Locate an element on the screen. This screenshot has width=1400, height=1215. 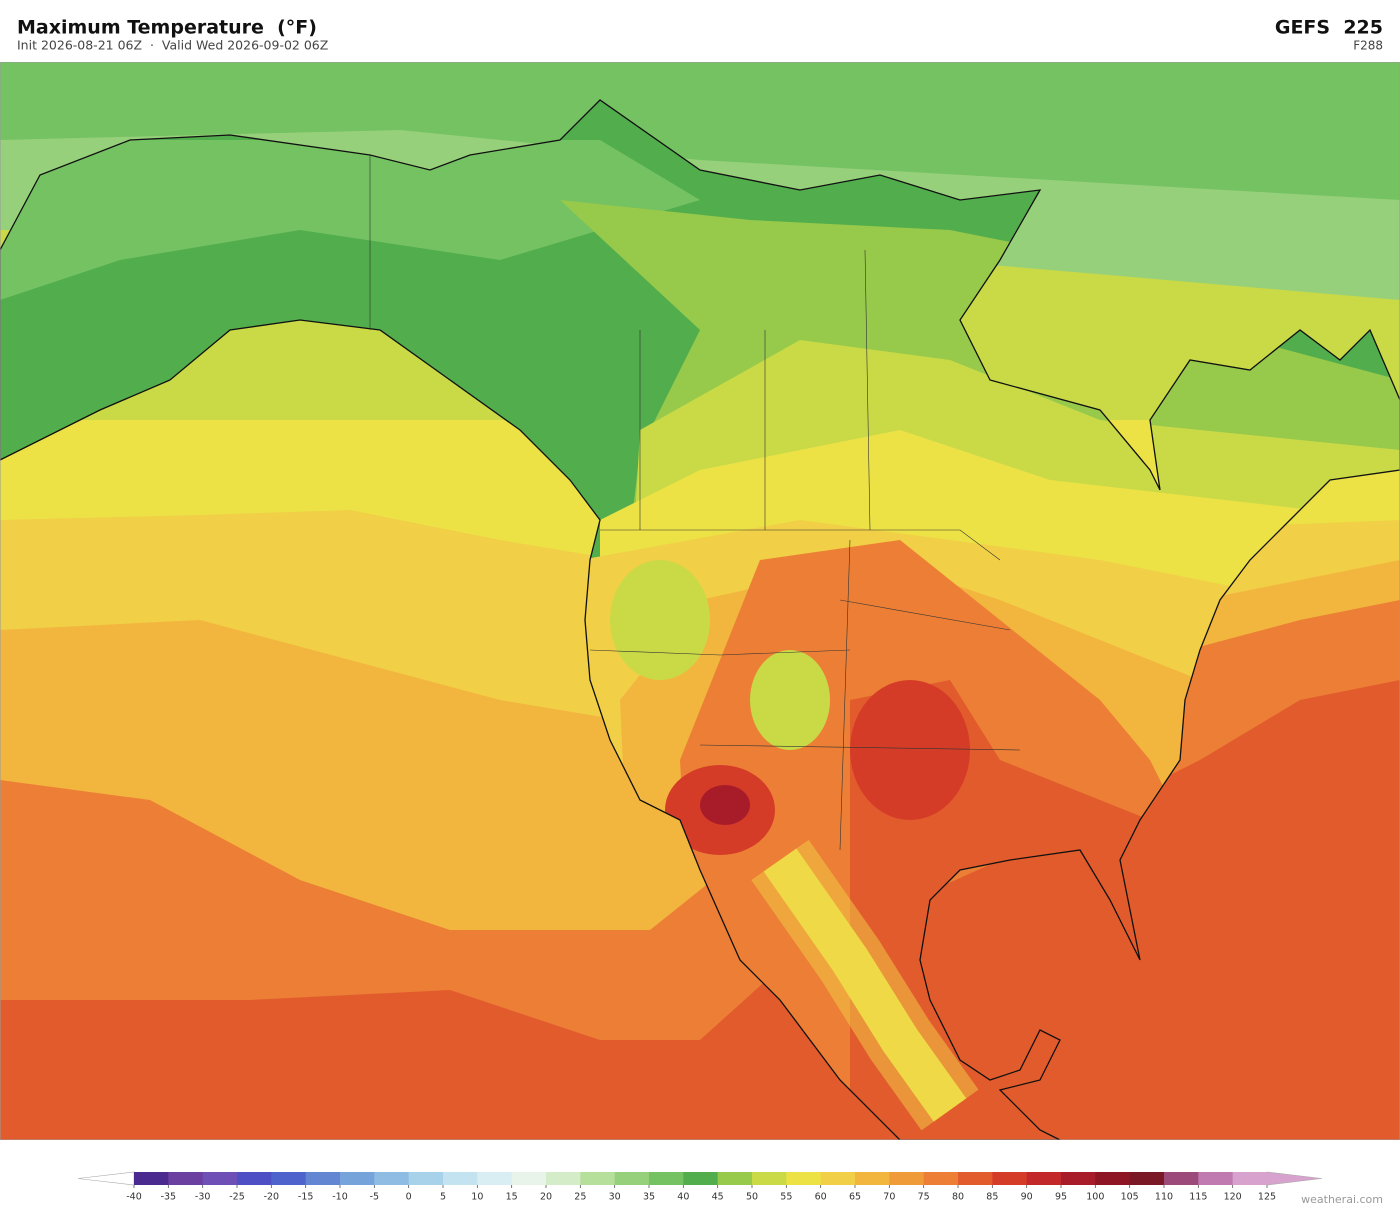
colorbar-tick-label: 0 is located at coordinates (409, 1197).